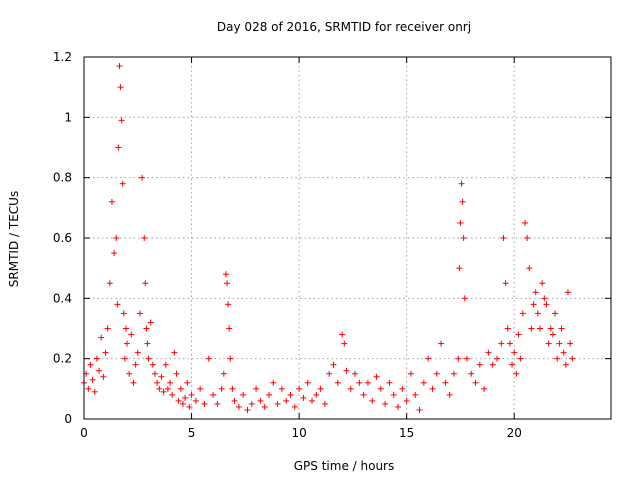 This screenshot has width=640, height=480. What do you see at coordinates (84, 433) in the screenshot?
I see `x-tick-label: 0` at bounding box center [84, 433].